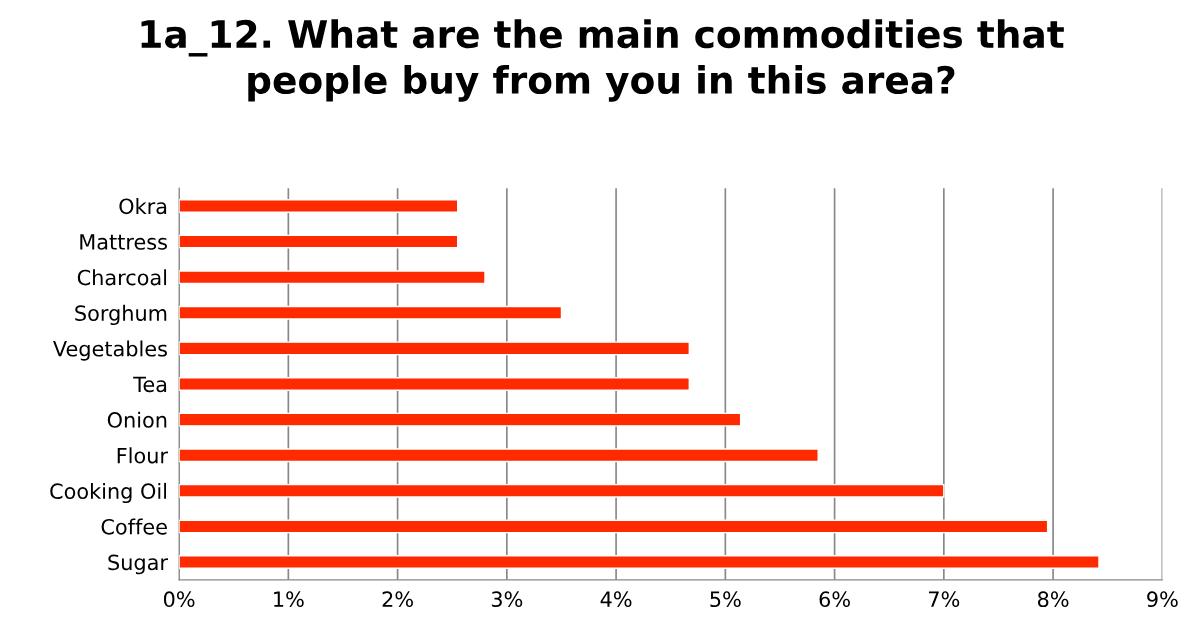 This screenshot has height=640, width=1202. I want to click on x-tick-label: 1%, so click(289, 599).